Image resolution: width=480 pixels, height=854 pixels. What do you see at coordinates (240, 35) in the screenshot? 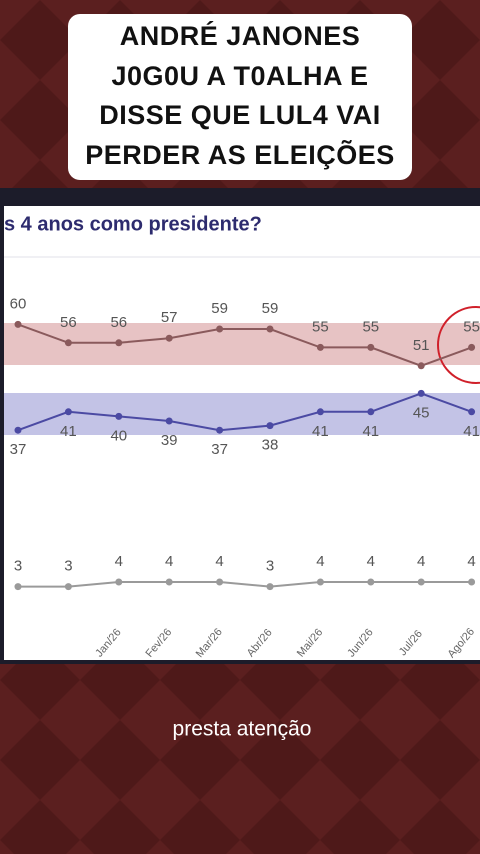
I see `header-line: ANDRÉ JANONES` at bounding box center [240, 35].